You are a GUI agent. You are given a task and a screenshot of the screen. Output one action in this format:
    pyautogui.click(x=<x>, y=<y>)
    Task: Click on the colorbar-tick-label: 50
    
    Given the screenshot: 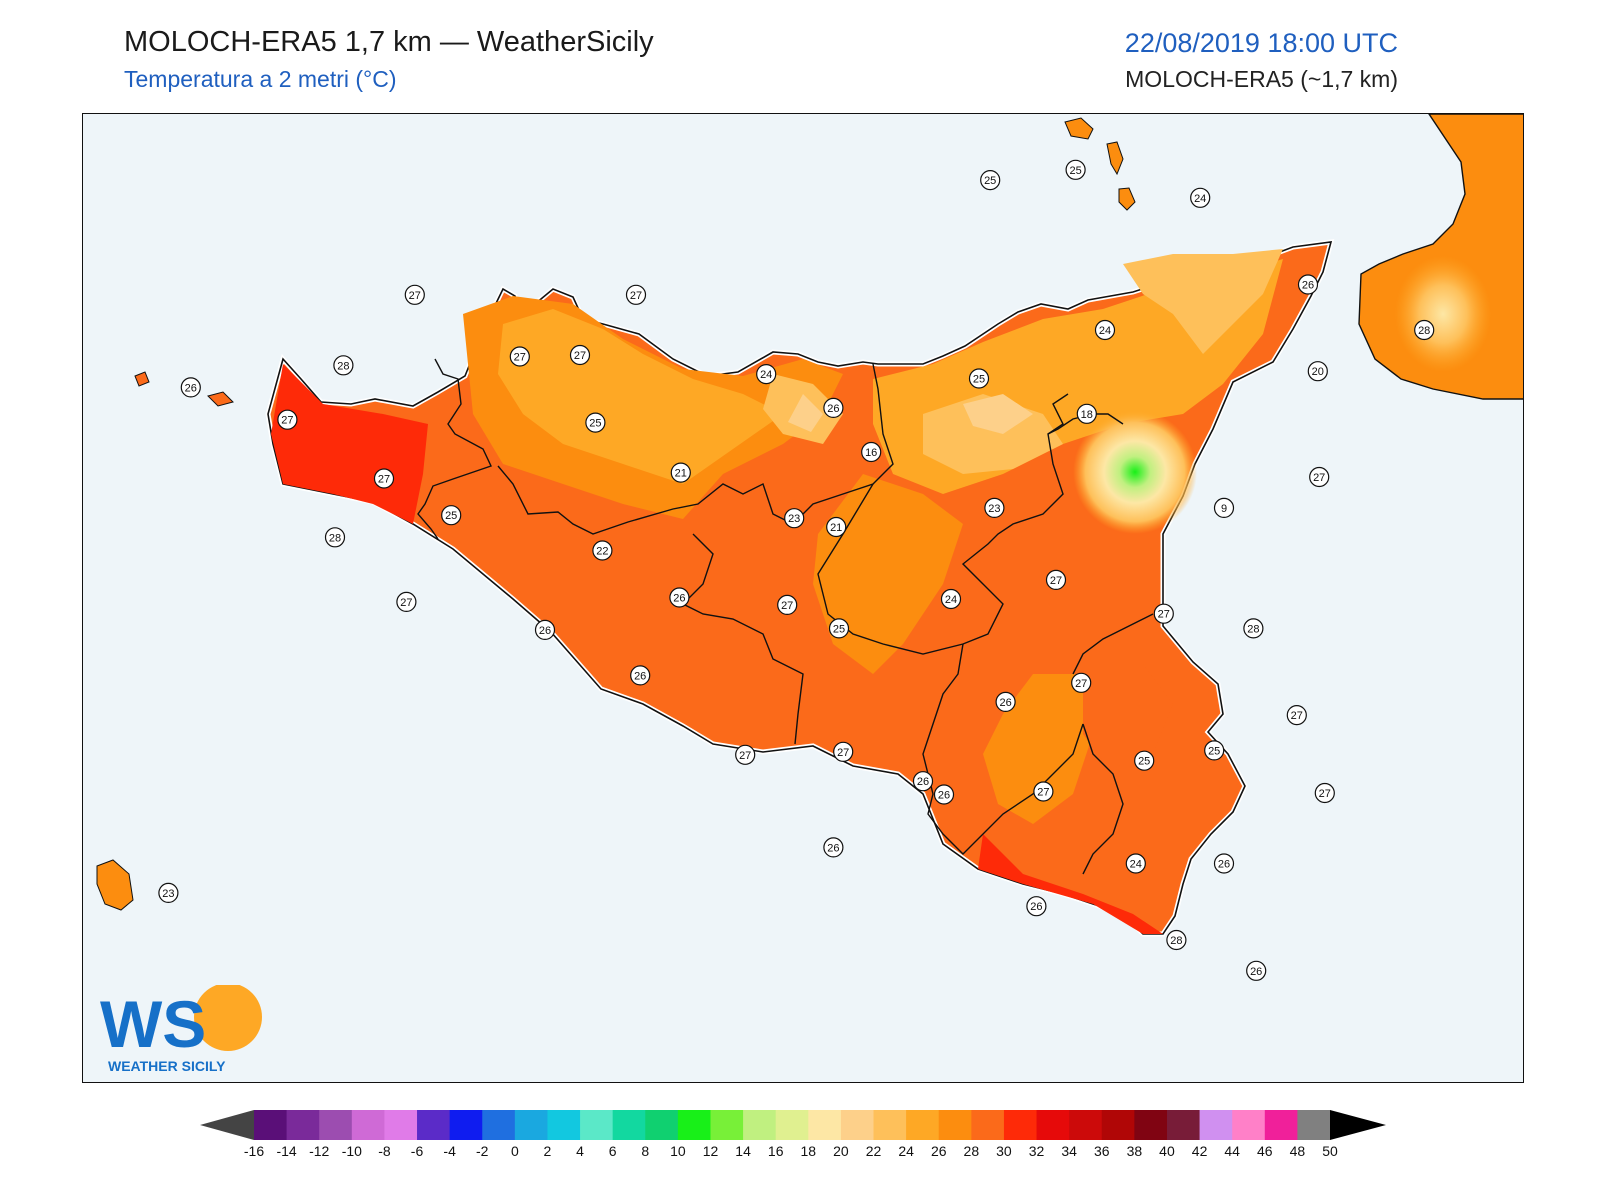 What is the action you would take?
    pyautogui.click(x=1330, y=1150)
    